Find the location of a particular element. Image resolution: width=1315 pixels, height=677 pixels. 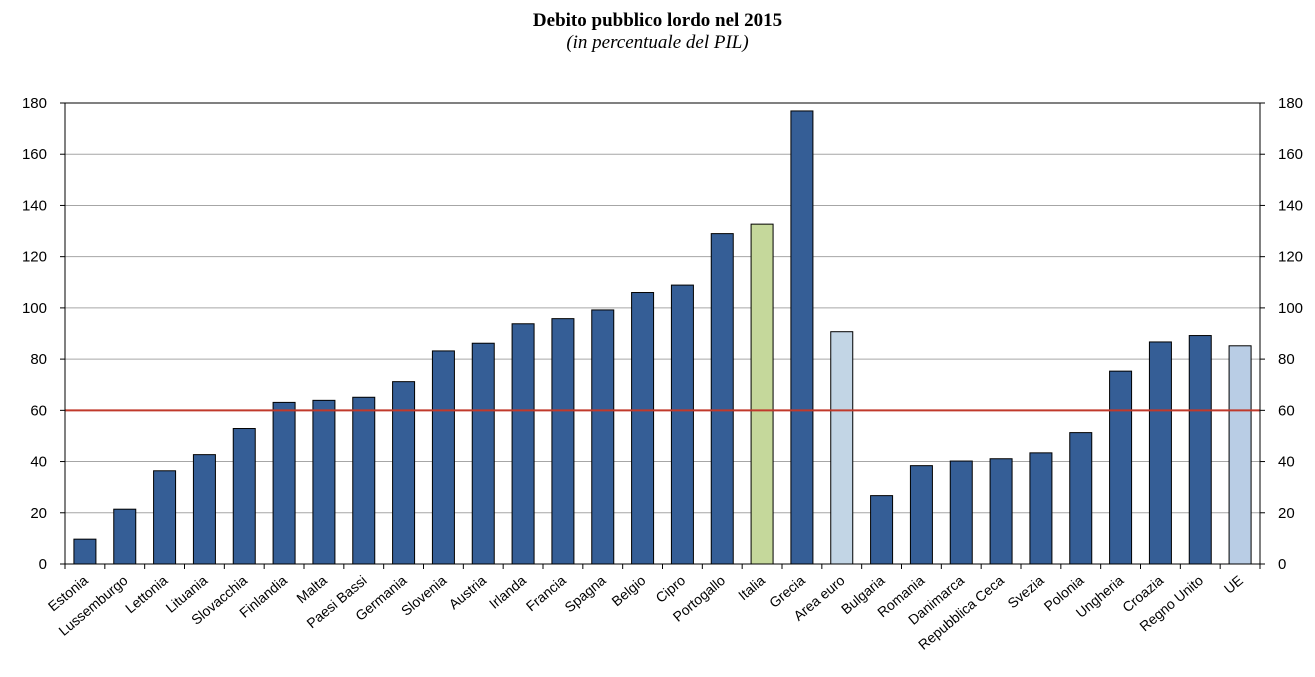

y-tick-label-left: 80 is located at coordinates (38, 359).